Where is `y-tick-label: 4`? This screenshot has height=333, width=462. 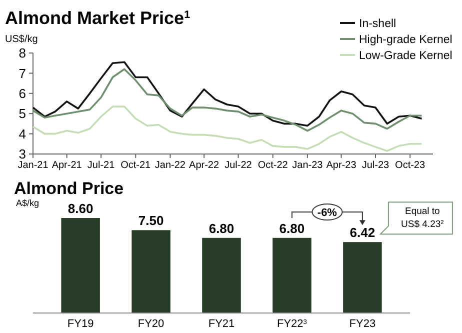 y-tick-label: 4 is located at coordinates (22, 134).